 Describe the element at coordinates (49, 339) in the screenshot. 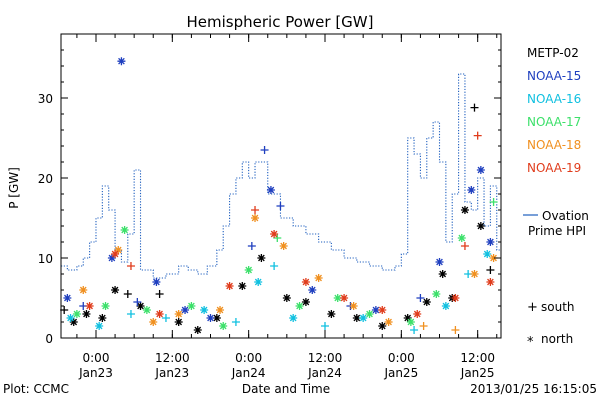

I see `y-tick-label: 0` at that location.